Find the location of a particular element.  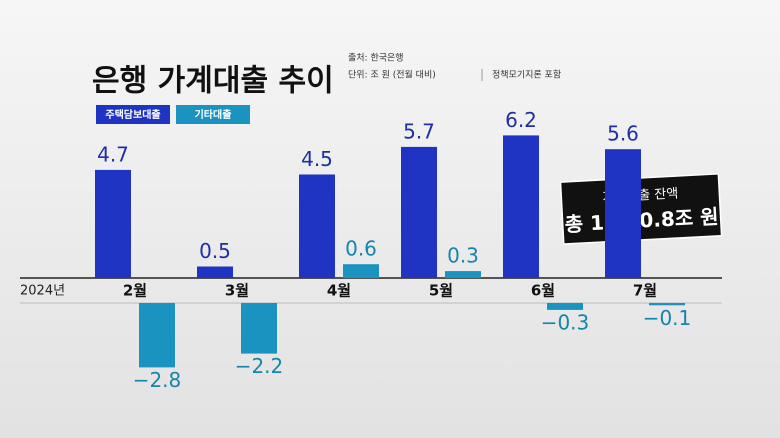

value-label: 5.7 is located at coordinates (419, 131).